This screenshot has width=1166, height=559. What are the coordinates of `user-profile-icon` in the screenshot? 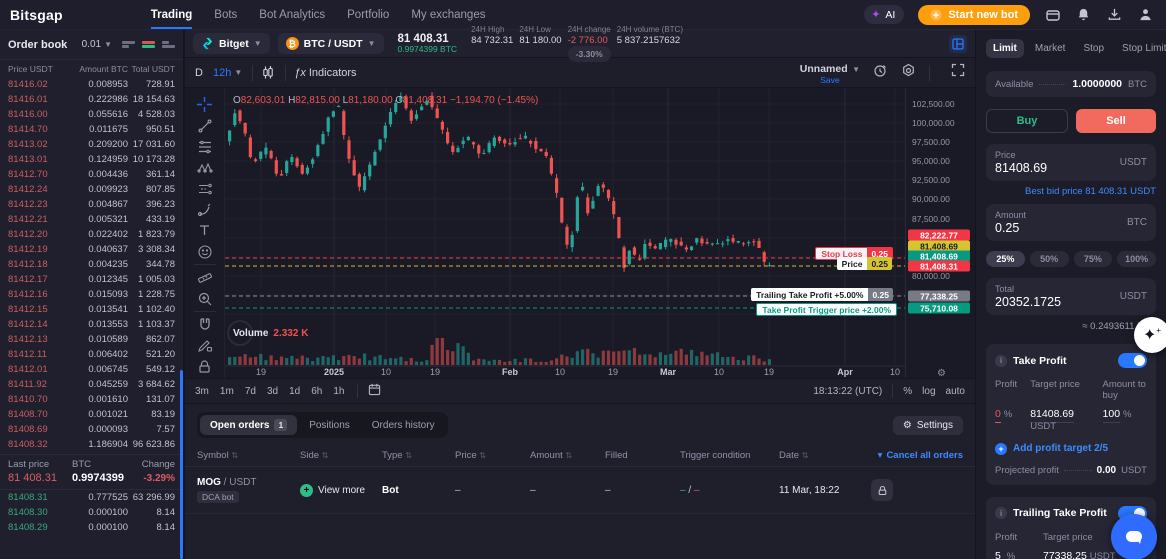 It's located at (1145, 14).